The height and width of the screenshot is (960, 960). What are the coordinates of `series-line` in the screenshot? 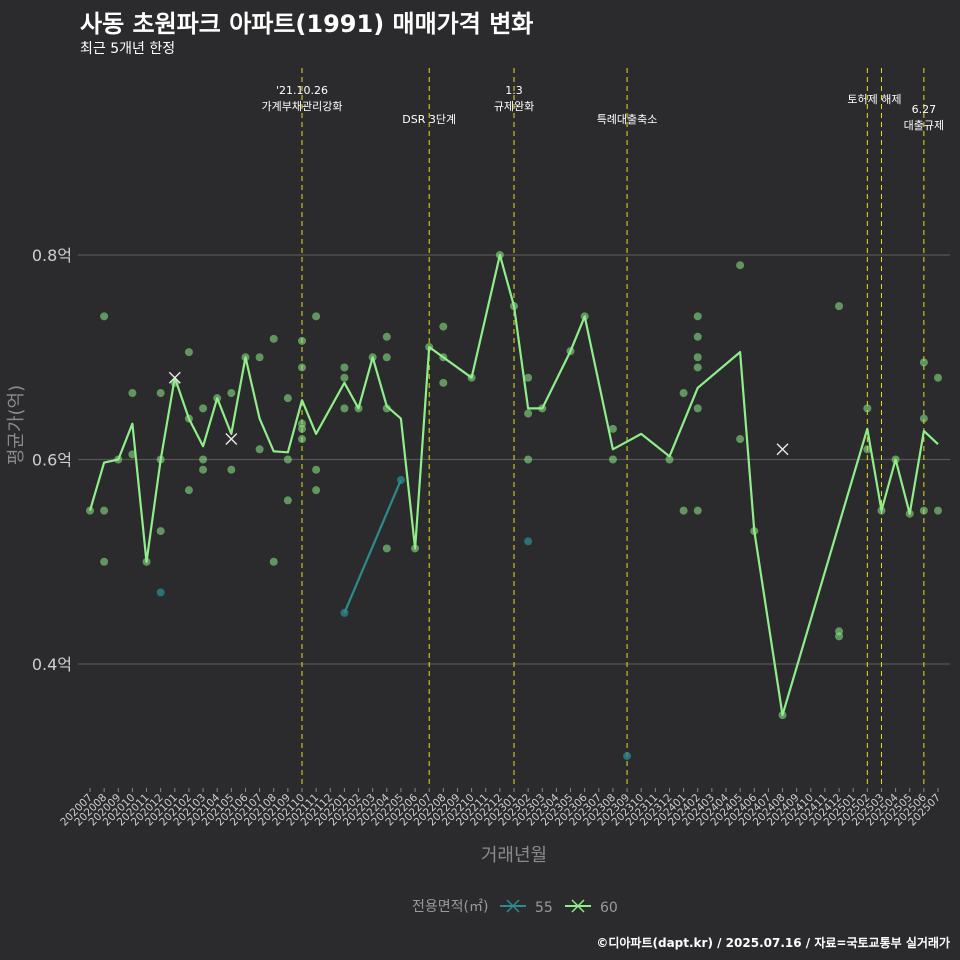 It's located at (372, 546).